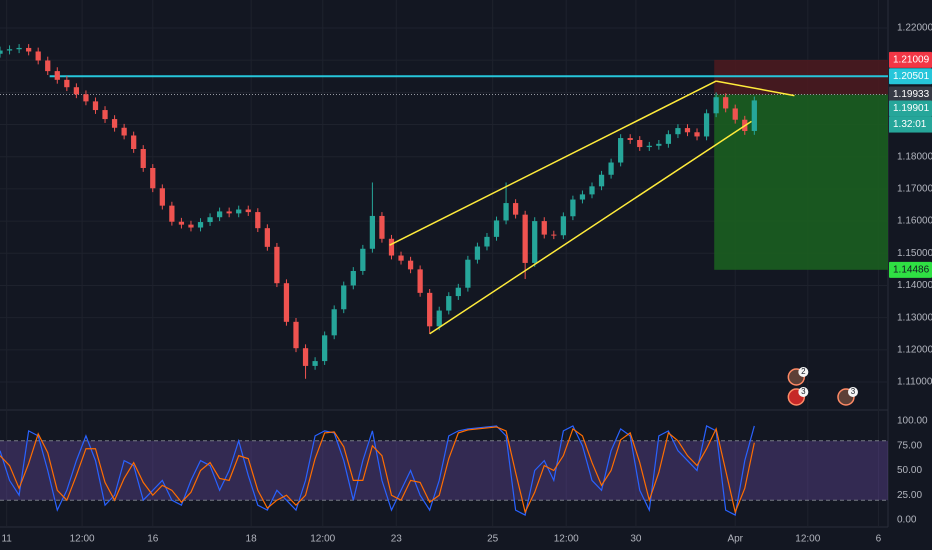 This screenshot has height=550, width=932. I want to click on price-tag-label: 1.20501, so click(911, 76).